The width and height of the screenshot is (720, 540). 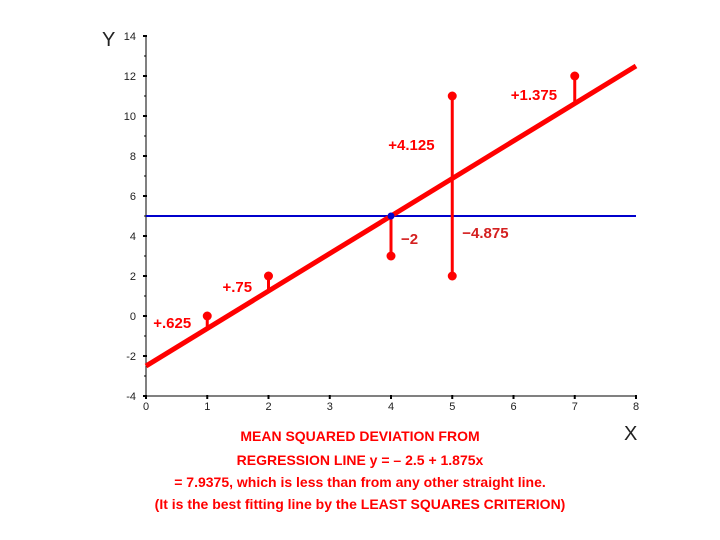 What do you see at coordinates (130, 37) in the screenshot?
I see `y-tick-label: 14` at bounding box center [130, 37].